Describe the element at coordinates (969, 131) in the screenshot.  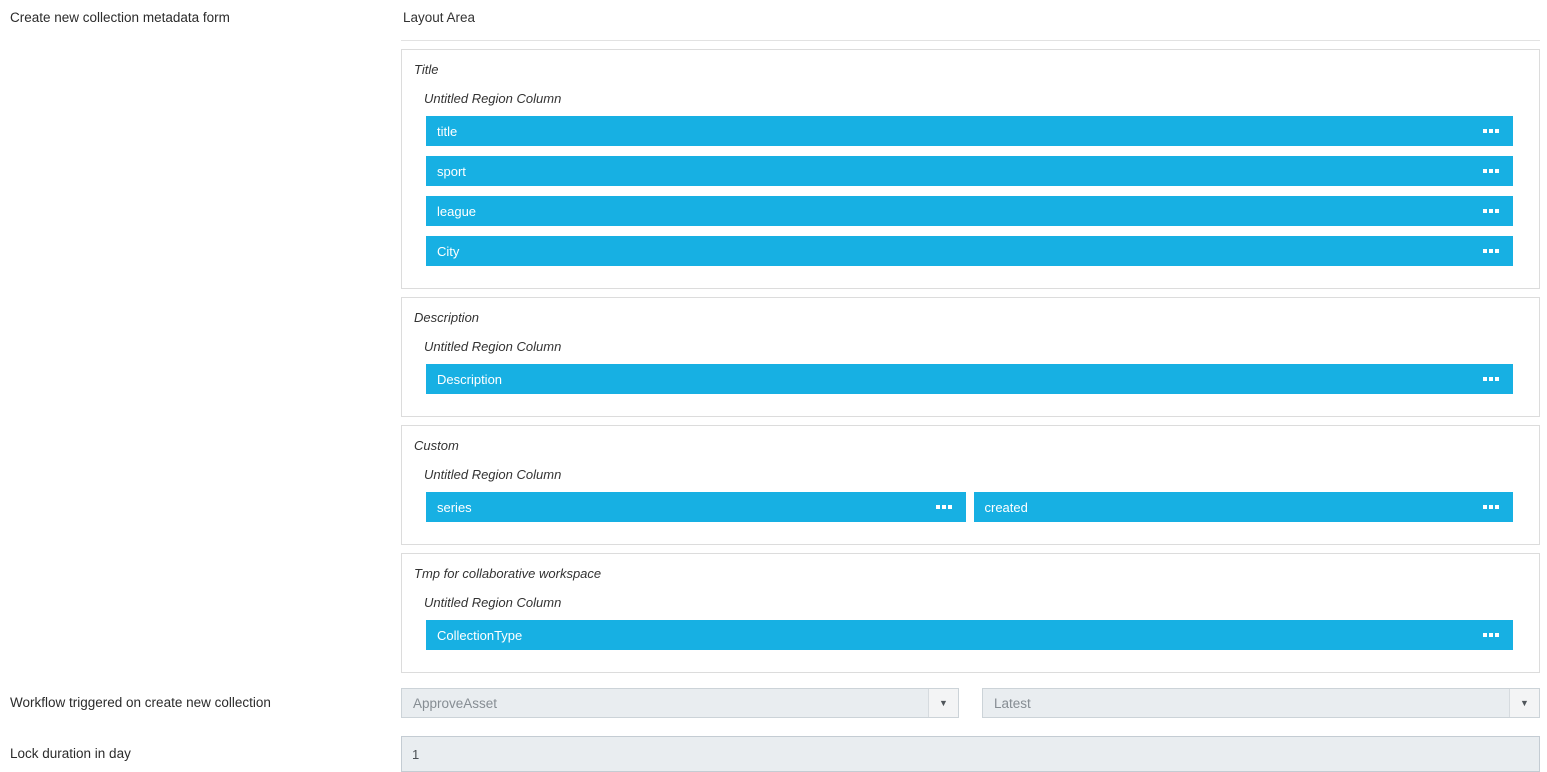
I see `field-bar: title` at that location.